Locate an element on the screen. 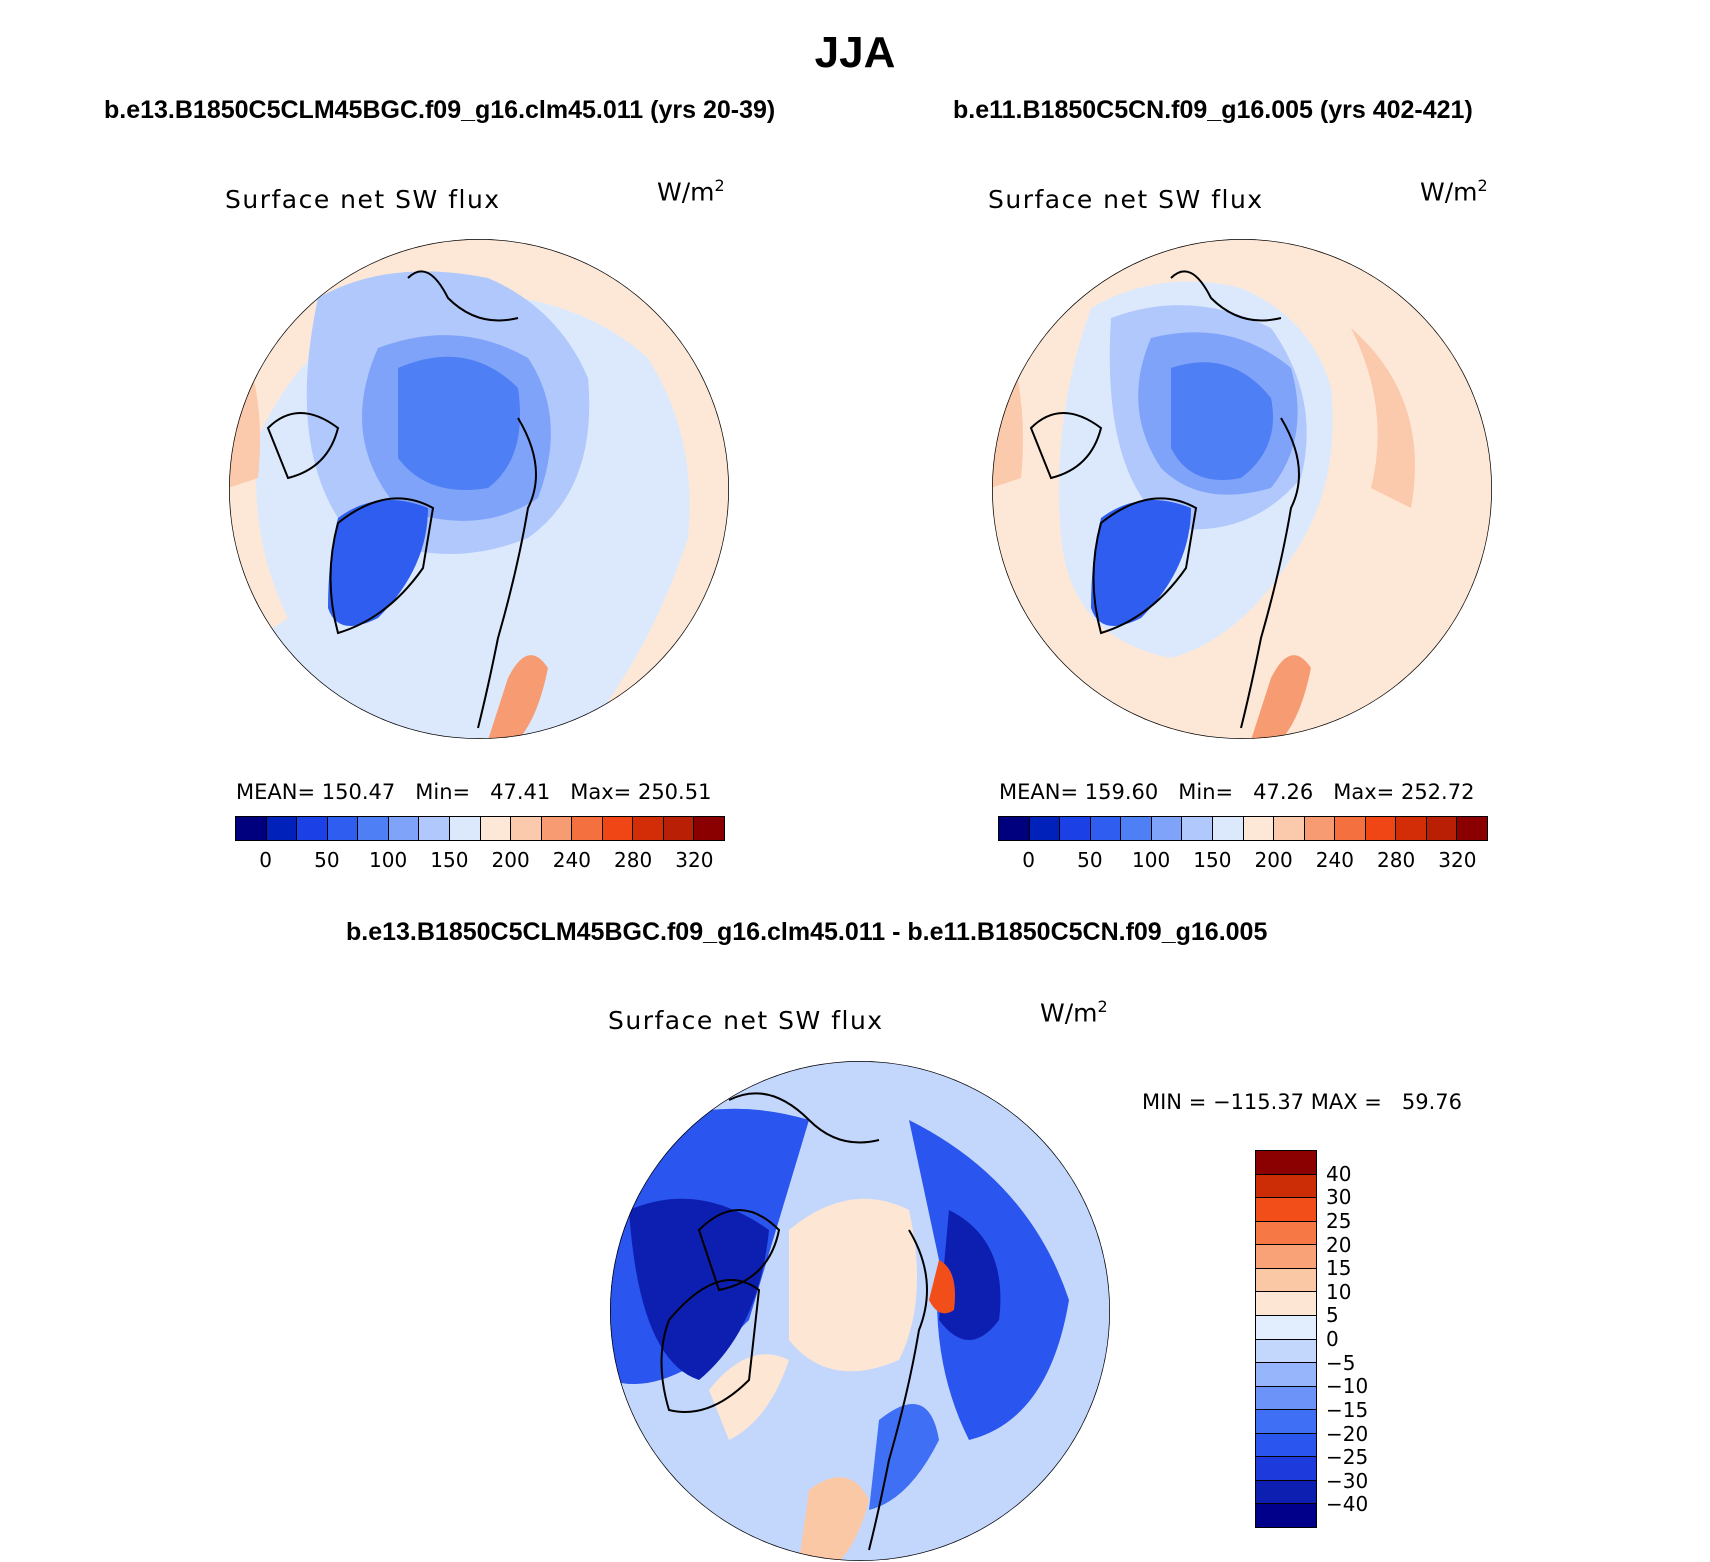  diff-variable-label: Surface net SW flux is located at coordinates (746, 1020).